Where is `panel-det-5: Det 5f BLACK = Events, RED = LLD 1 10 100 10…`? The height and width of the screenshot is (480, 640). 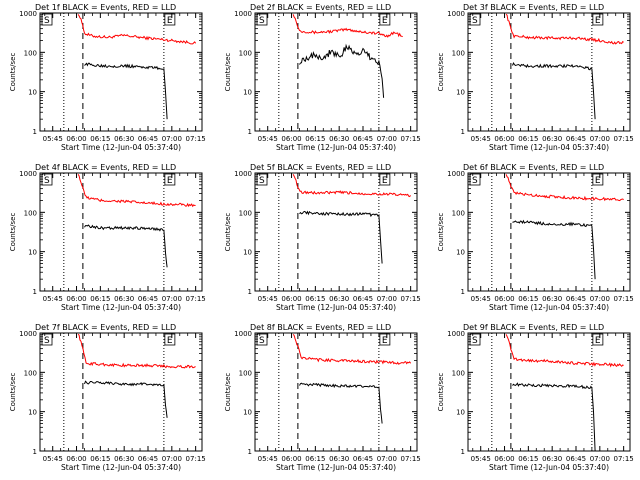
panel-det-5: Det 5f BLACK = Events, RED = LLD 1 10 100 10… is located at coordinates (322, 237).